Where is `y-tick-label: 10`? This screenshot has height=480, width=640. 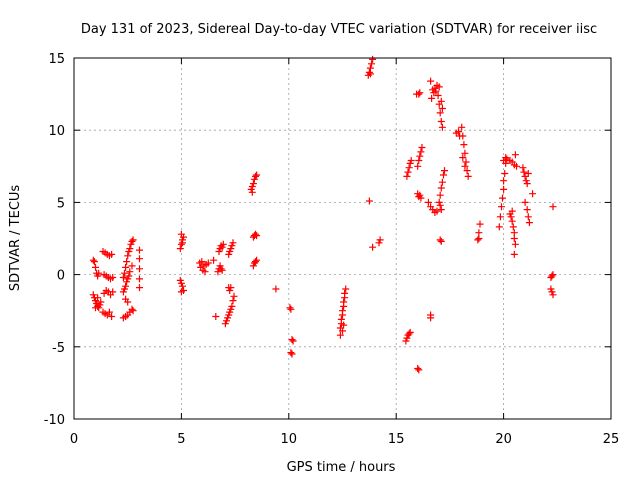
y-tick-label: 10 is located at coordinates (56, 131).